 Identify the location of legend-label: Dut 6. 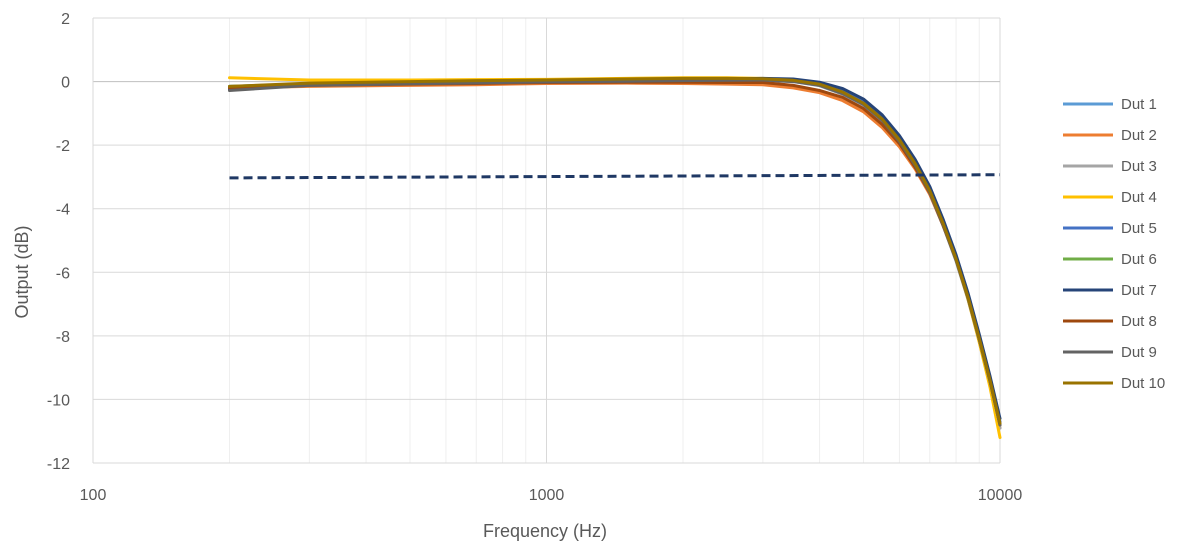
(1139, 259).